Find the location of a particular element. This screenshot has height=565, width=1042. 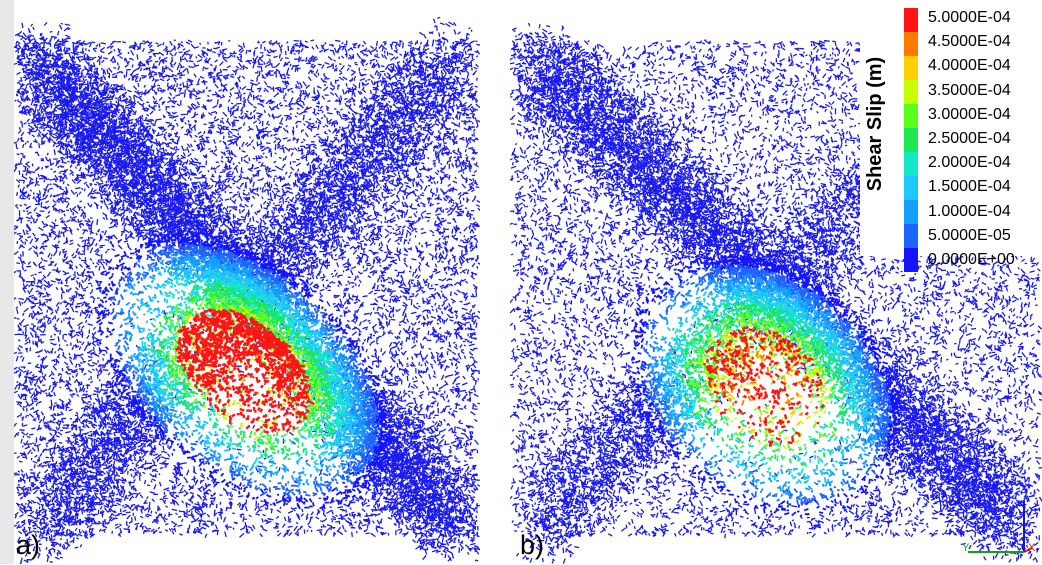

left-border-strip is located at coordinates (7, 282).